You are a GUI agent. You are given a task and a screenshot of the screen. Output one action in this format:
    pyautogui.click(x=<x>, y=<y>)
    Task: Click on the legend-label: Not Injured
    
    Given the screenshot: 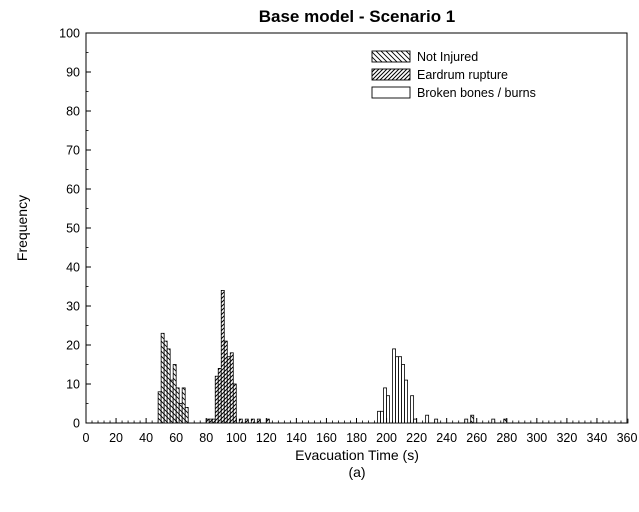 What is the action you would take?
    pyautogui.click(x=447, y=57)
    